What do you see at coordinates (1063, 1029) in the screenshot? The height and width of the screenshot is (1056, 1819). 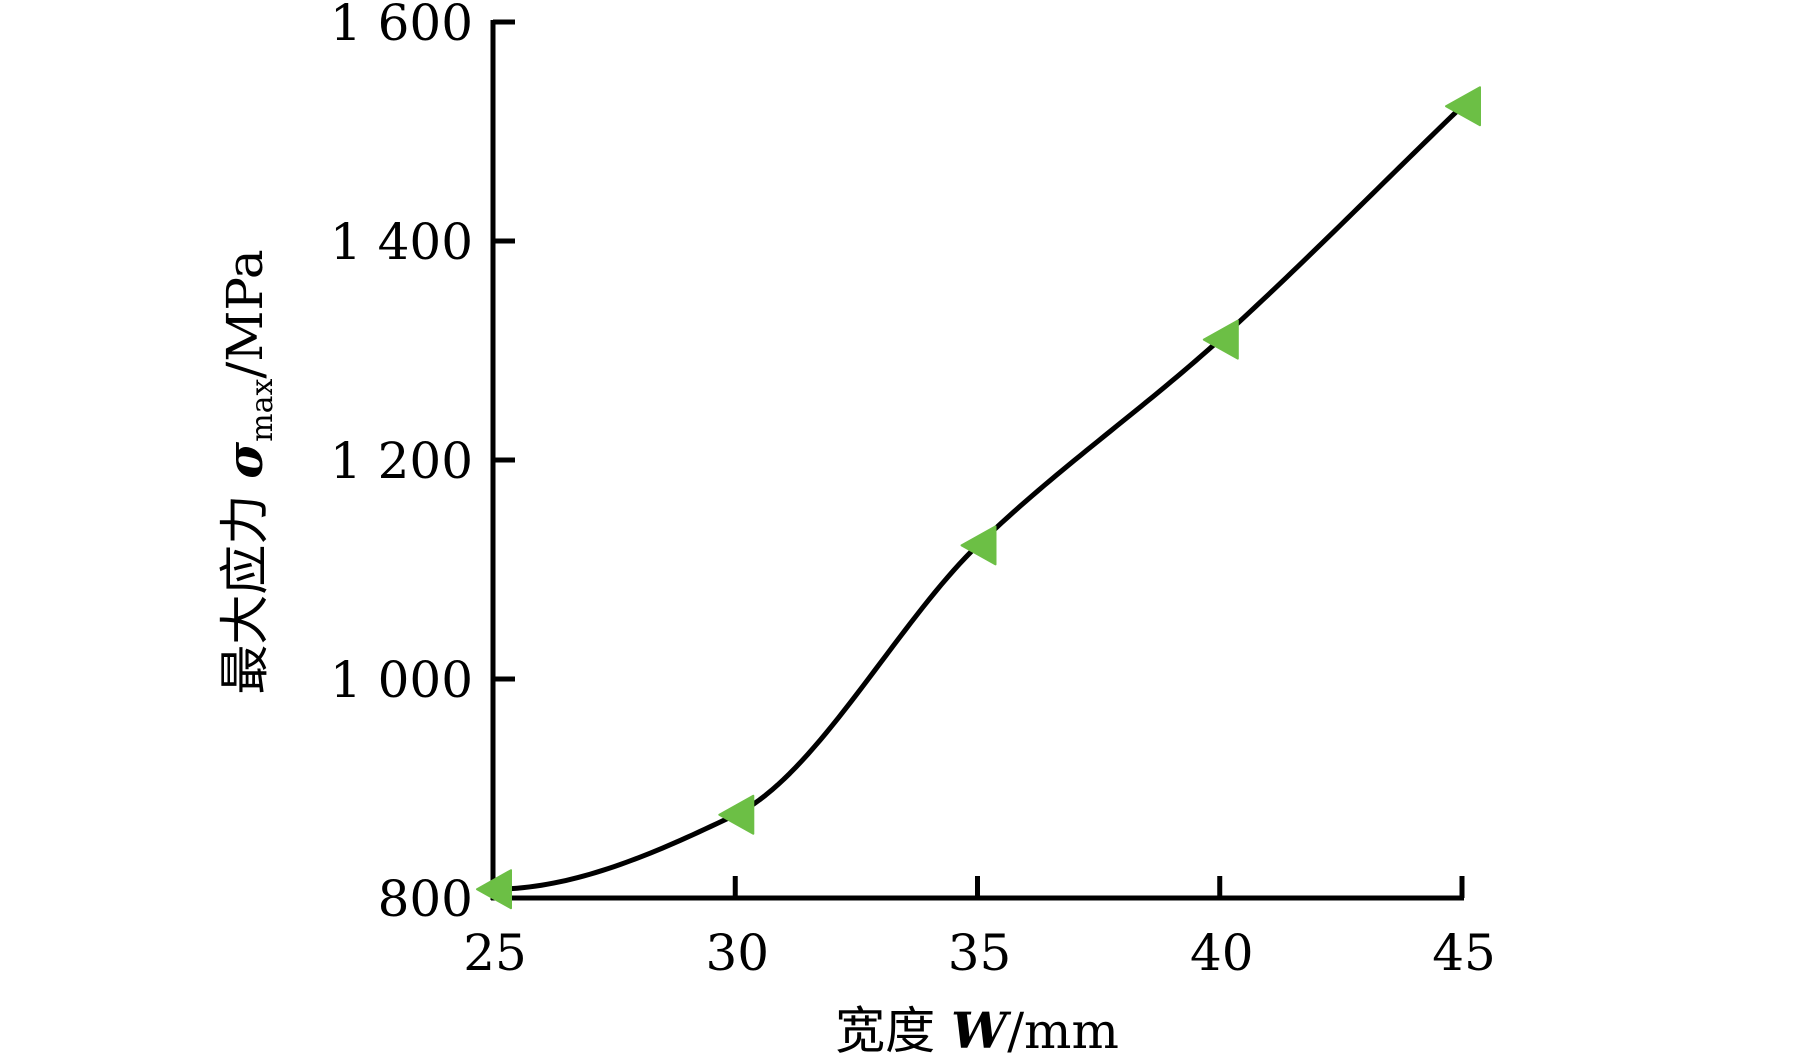 I see `x-axis-title-unit: /mm` at bounding box center [1063, 1029].